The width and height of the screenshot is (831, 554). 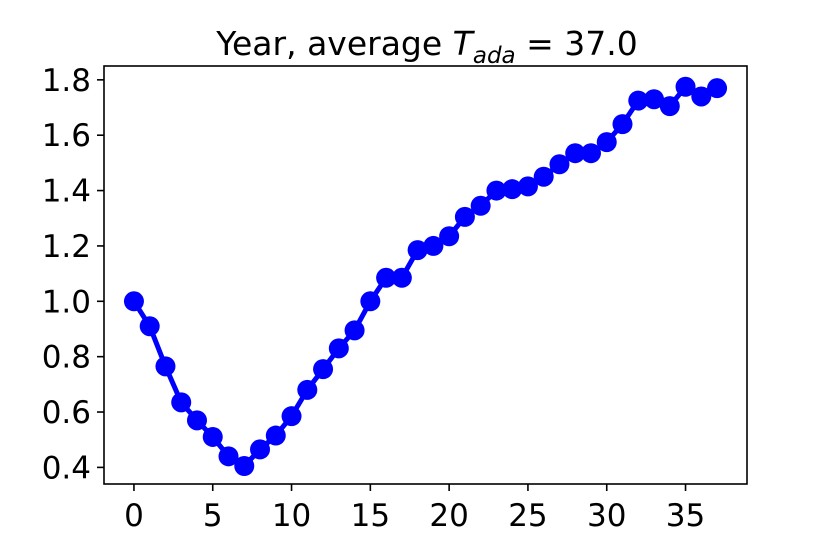 What do you see at coordinates (66, 302) in the screenshot?
I see `y-tick-label: 1.0` at bounding box center [66, 302].